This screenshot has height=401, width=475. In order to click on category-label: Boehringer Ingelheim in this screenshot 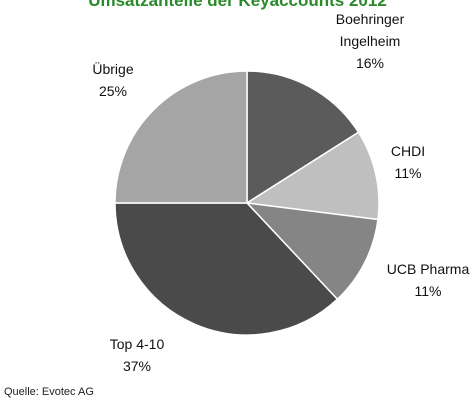, I will do `click(370, 30)`.